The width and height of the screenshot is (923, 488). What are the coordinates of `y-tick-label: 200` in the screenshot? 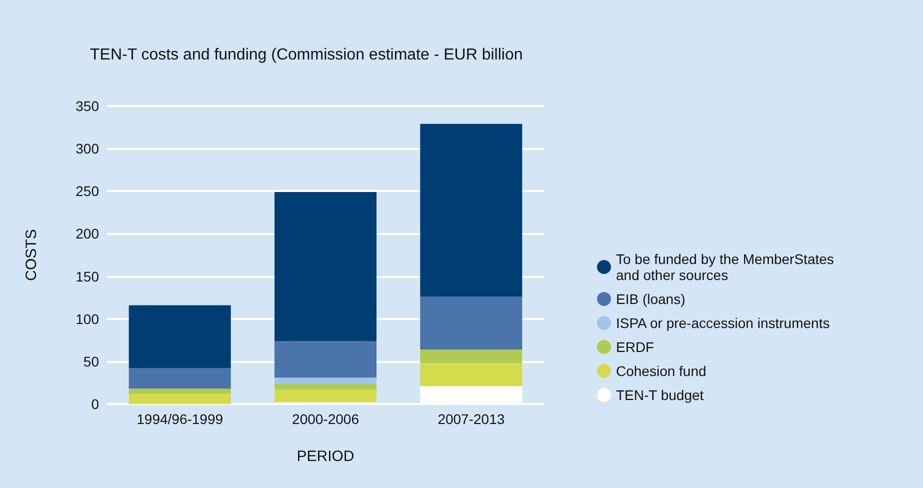 It's located at (88, 234).